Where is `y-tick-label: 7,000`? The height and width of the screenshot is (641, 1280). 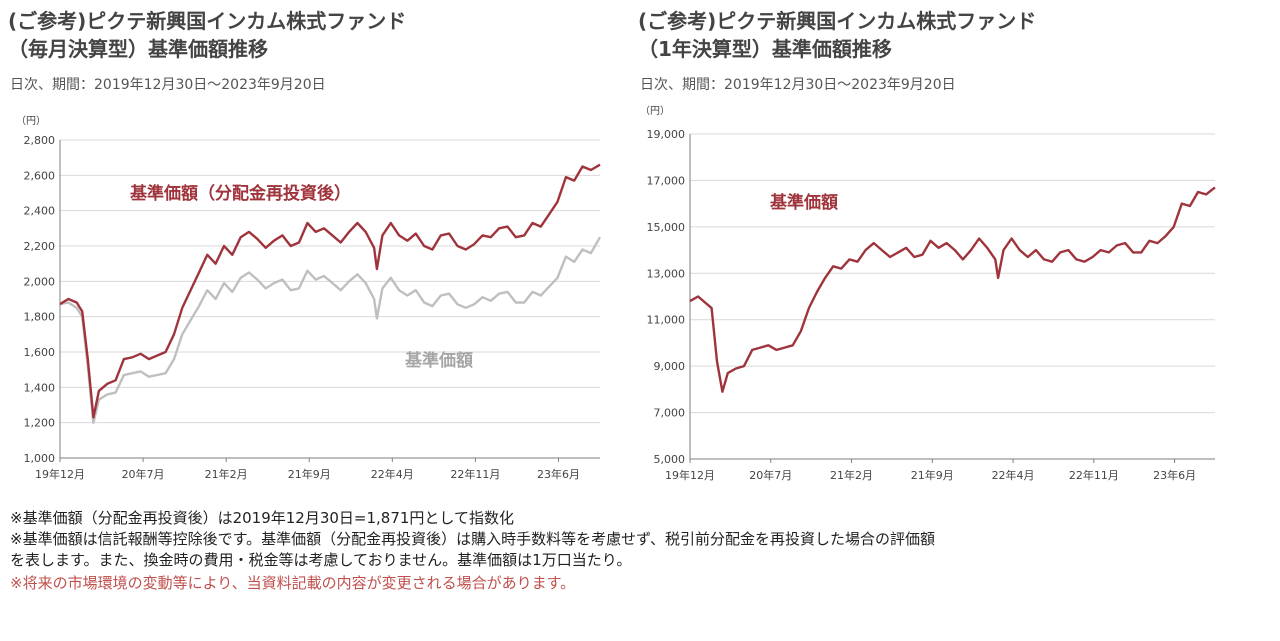 y-tick-label: 7,000 is located at coordinates (670, 413).